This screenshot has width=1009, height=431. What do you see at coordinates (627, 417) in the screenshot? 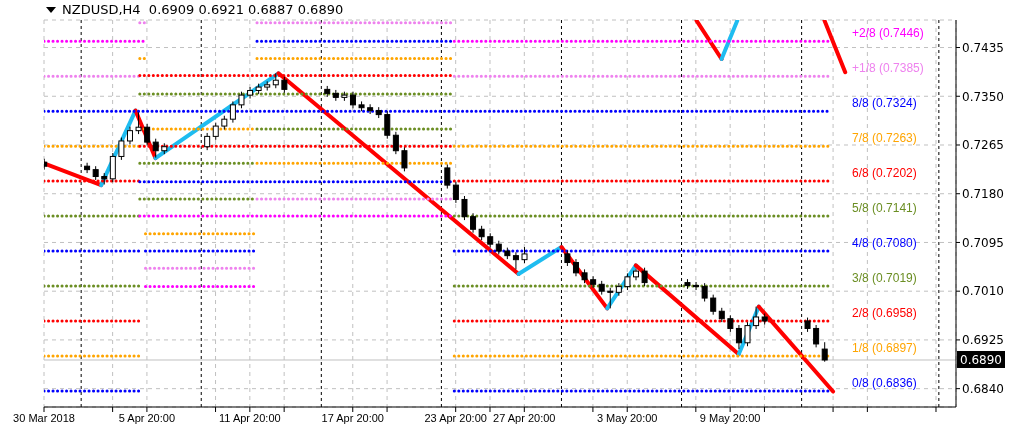
I see `x-tick-label: 3 May 20:00` at bounding box center [627, 417].